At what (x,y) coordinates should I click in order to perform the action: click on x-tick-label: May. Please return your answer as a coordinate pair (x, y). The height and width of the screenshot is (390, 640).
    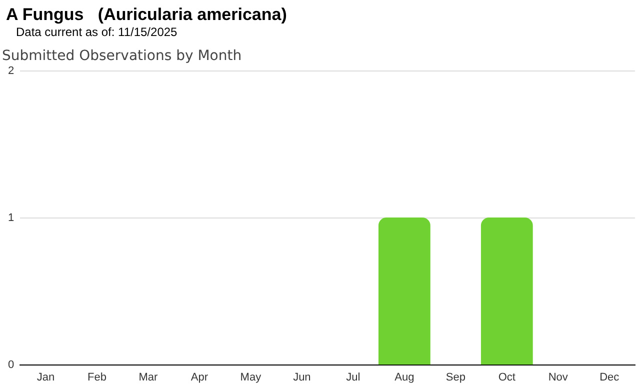
    Looking at the image, I should click on (251, 377).